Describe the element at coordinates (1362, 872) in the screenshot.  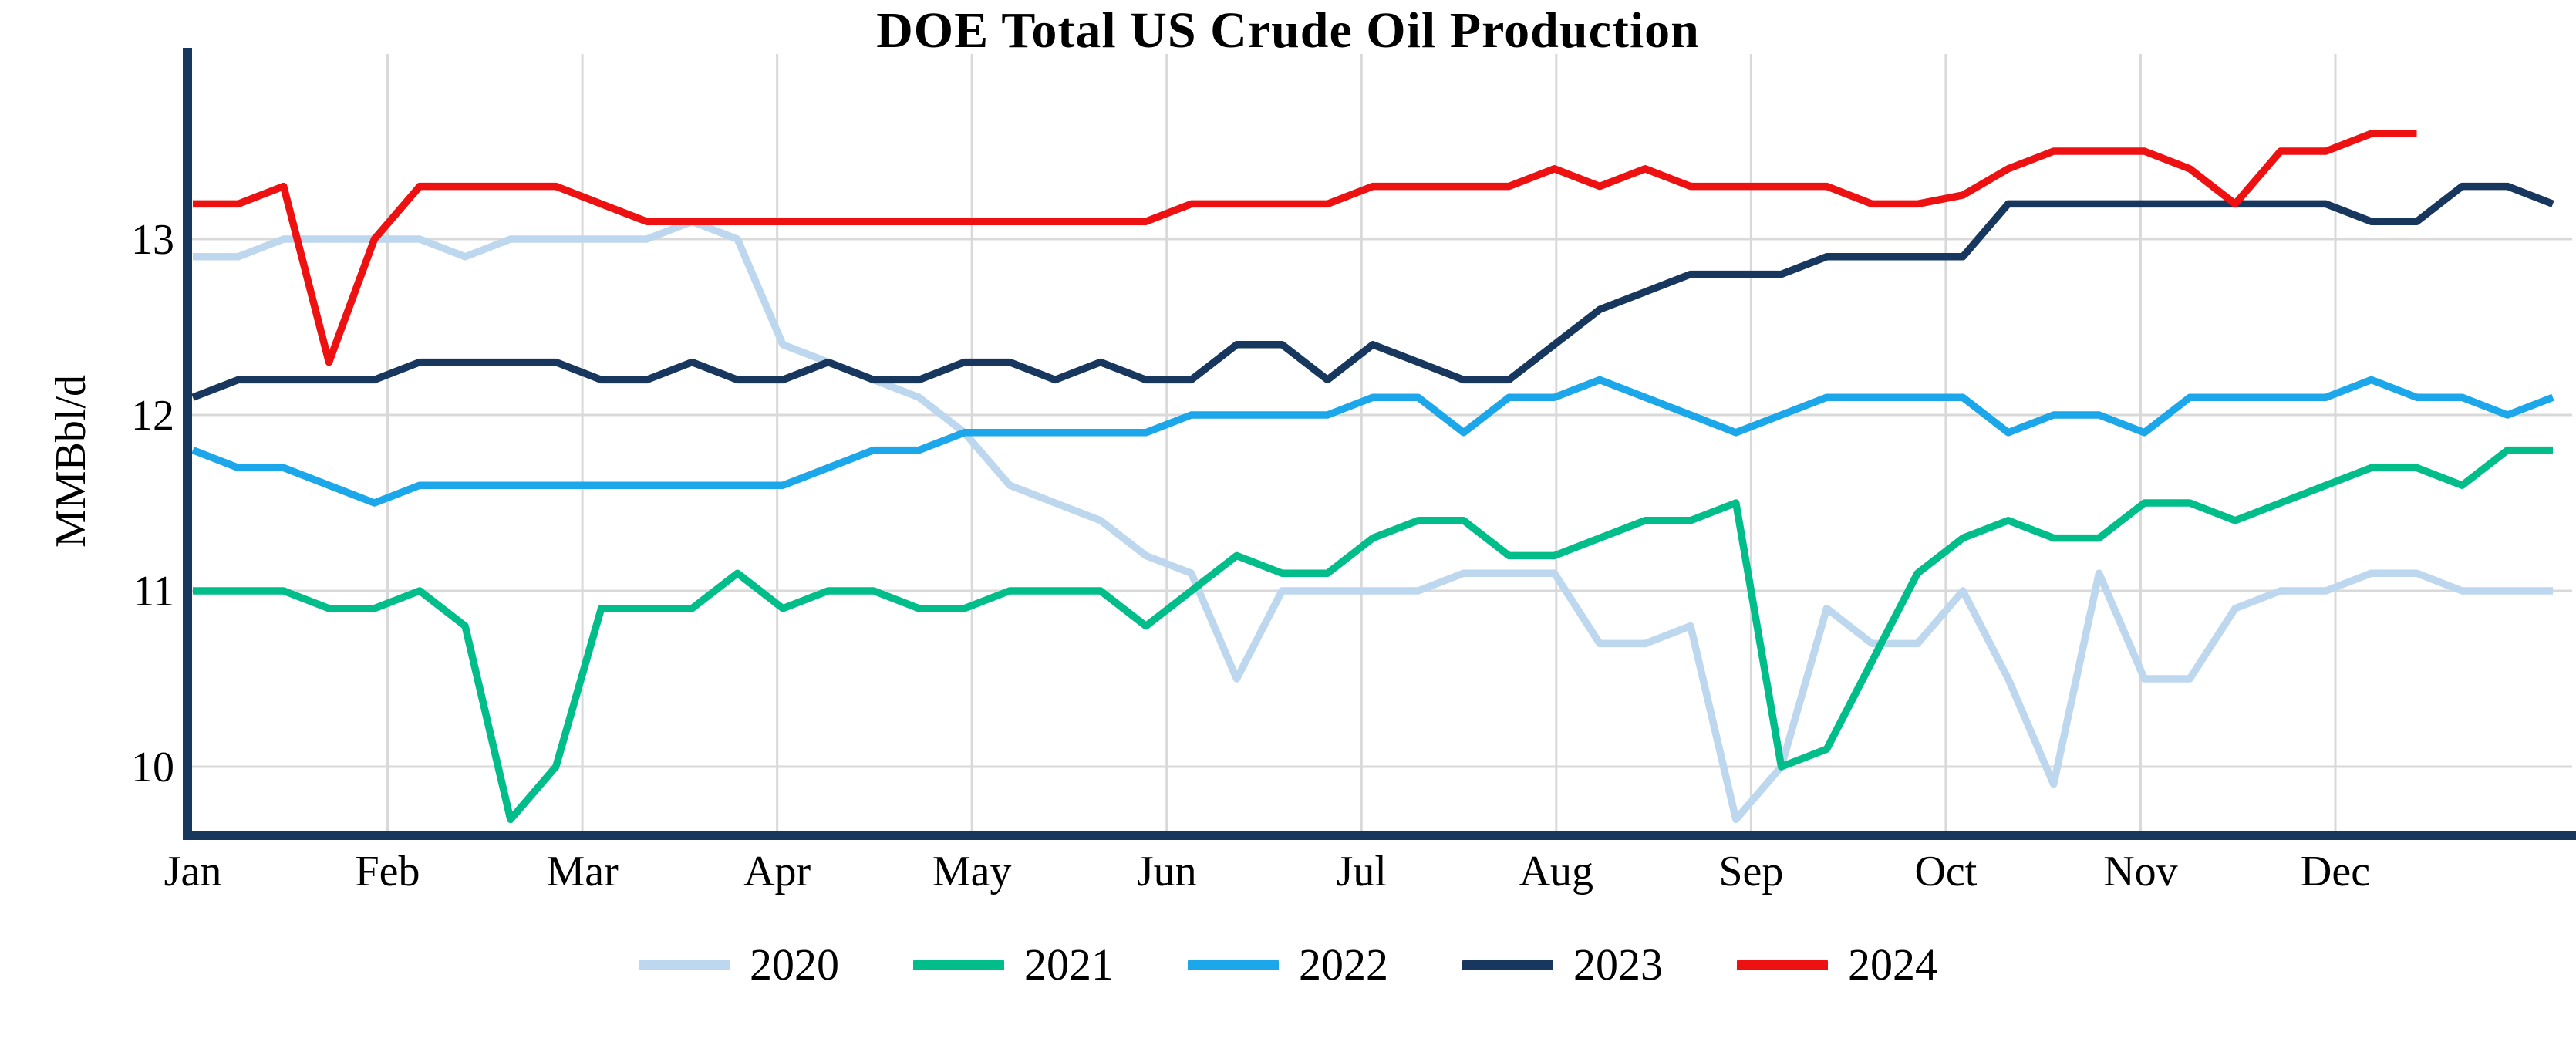
I see `x-tick-label-jul: Jul` at that location.